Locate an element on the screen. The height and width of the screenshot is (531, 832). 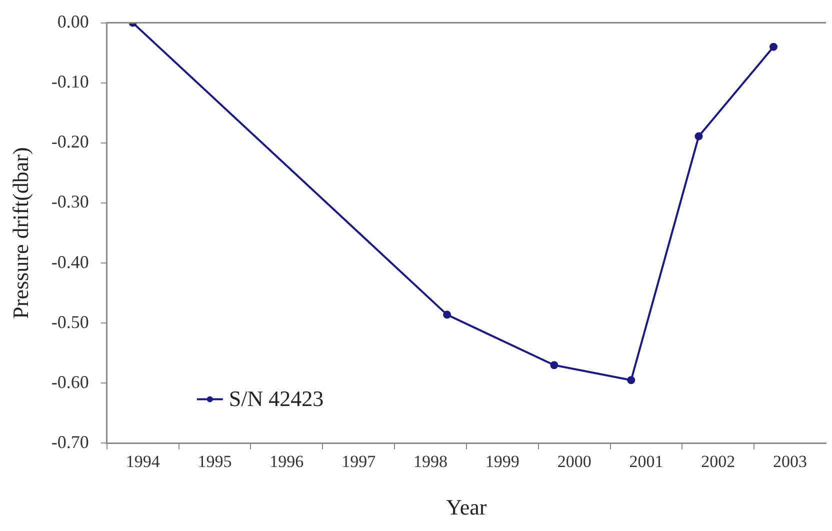
y-axis-title: Pressure drift(dbar) is located at coordinates (20, 233).